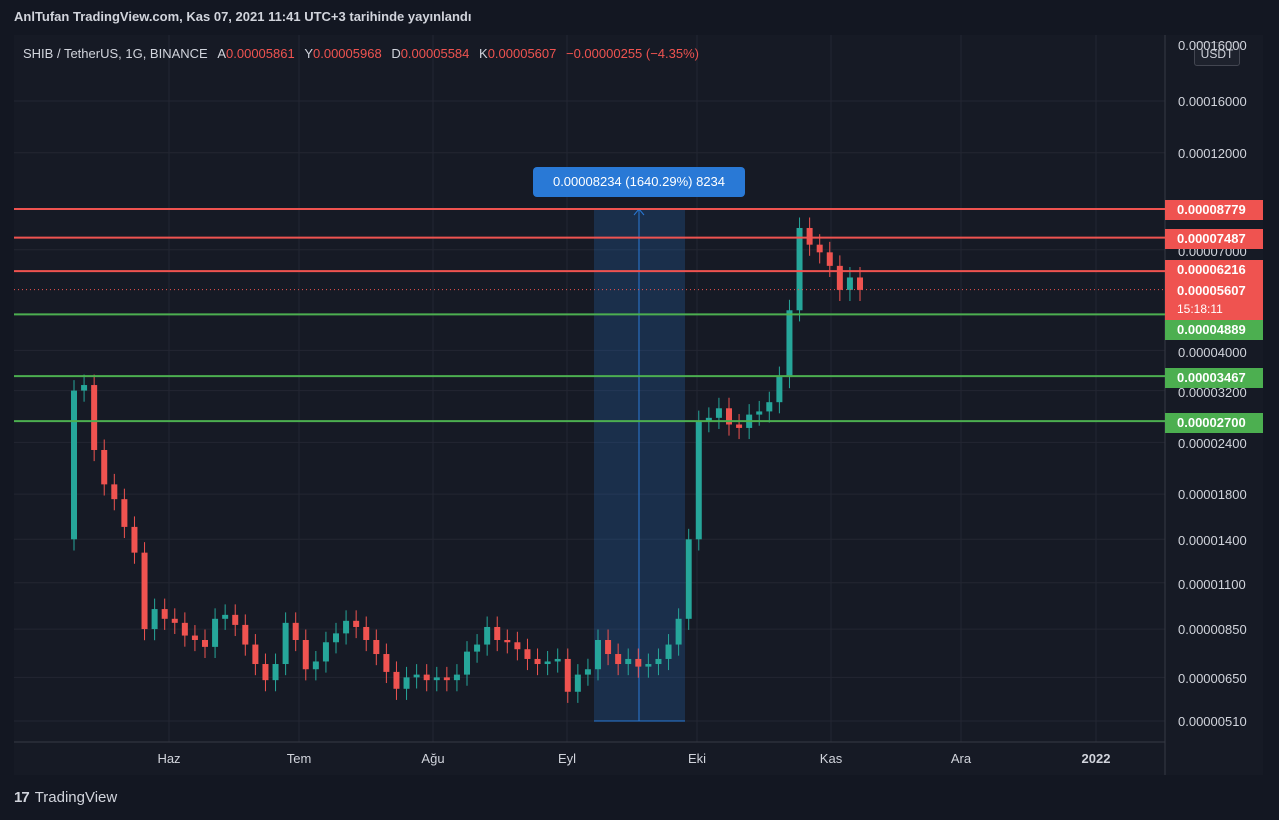 This screenshot has height=820, width=1279. What do you see at coordinates (632, 53) in the screenshot?
I see `change-value: −0.00000255 (−4.35%)` at bounding box center [632, 53].